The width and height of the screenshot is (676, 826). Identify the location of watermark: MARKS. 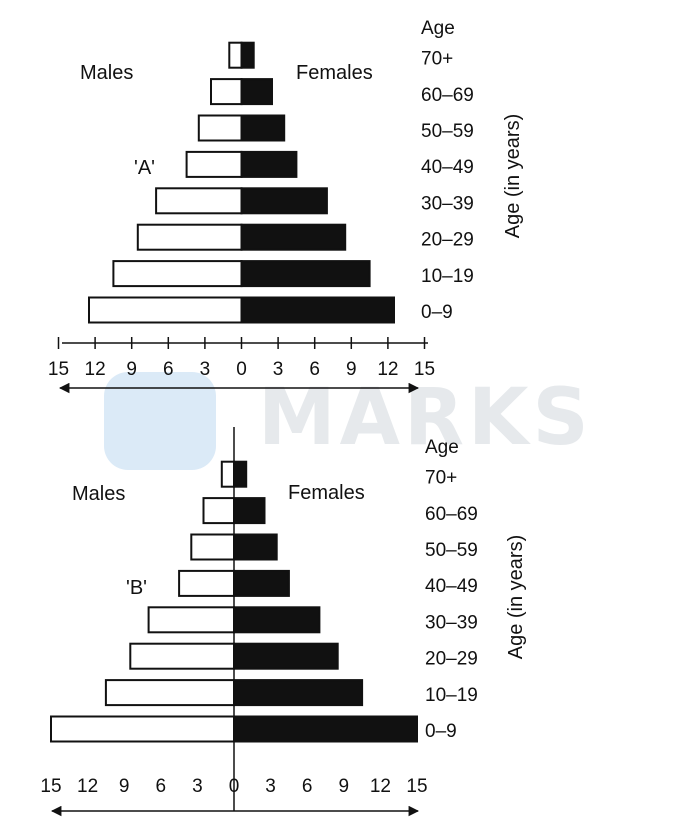
(346, 421).